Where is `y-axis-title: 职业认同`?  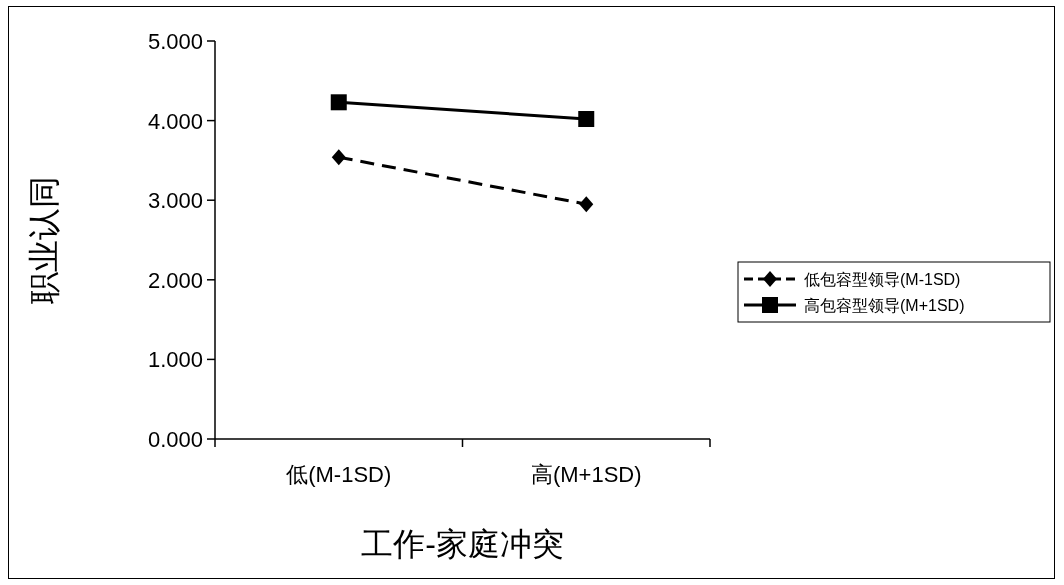 y-axis-title: 职业认同 is located at coordinates (44, 240).